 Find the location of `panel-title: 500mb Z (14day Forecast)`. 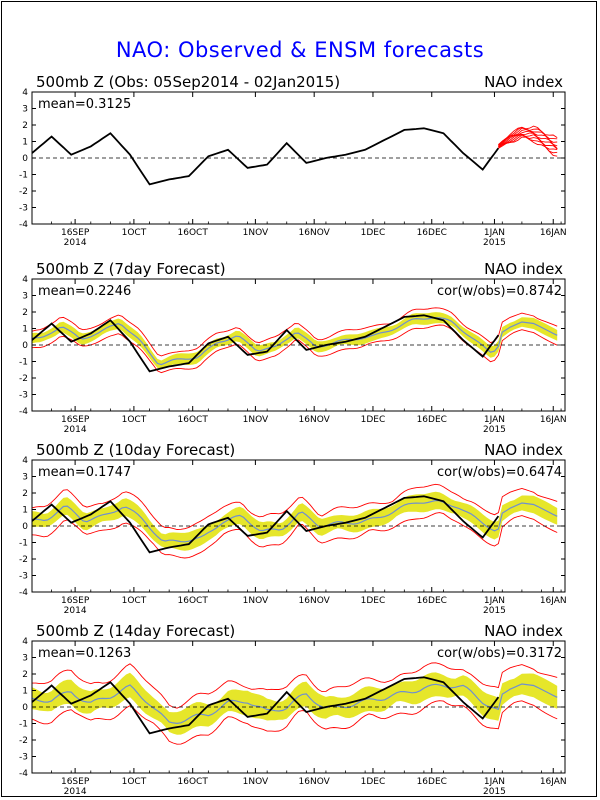

panel-title: 500mb Z (14day Forecast) is located at coordinates (135, 631).